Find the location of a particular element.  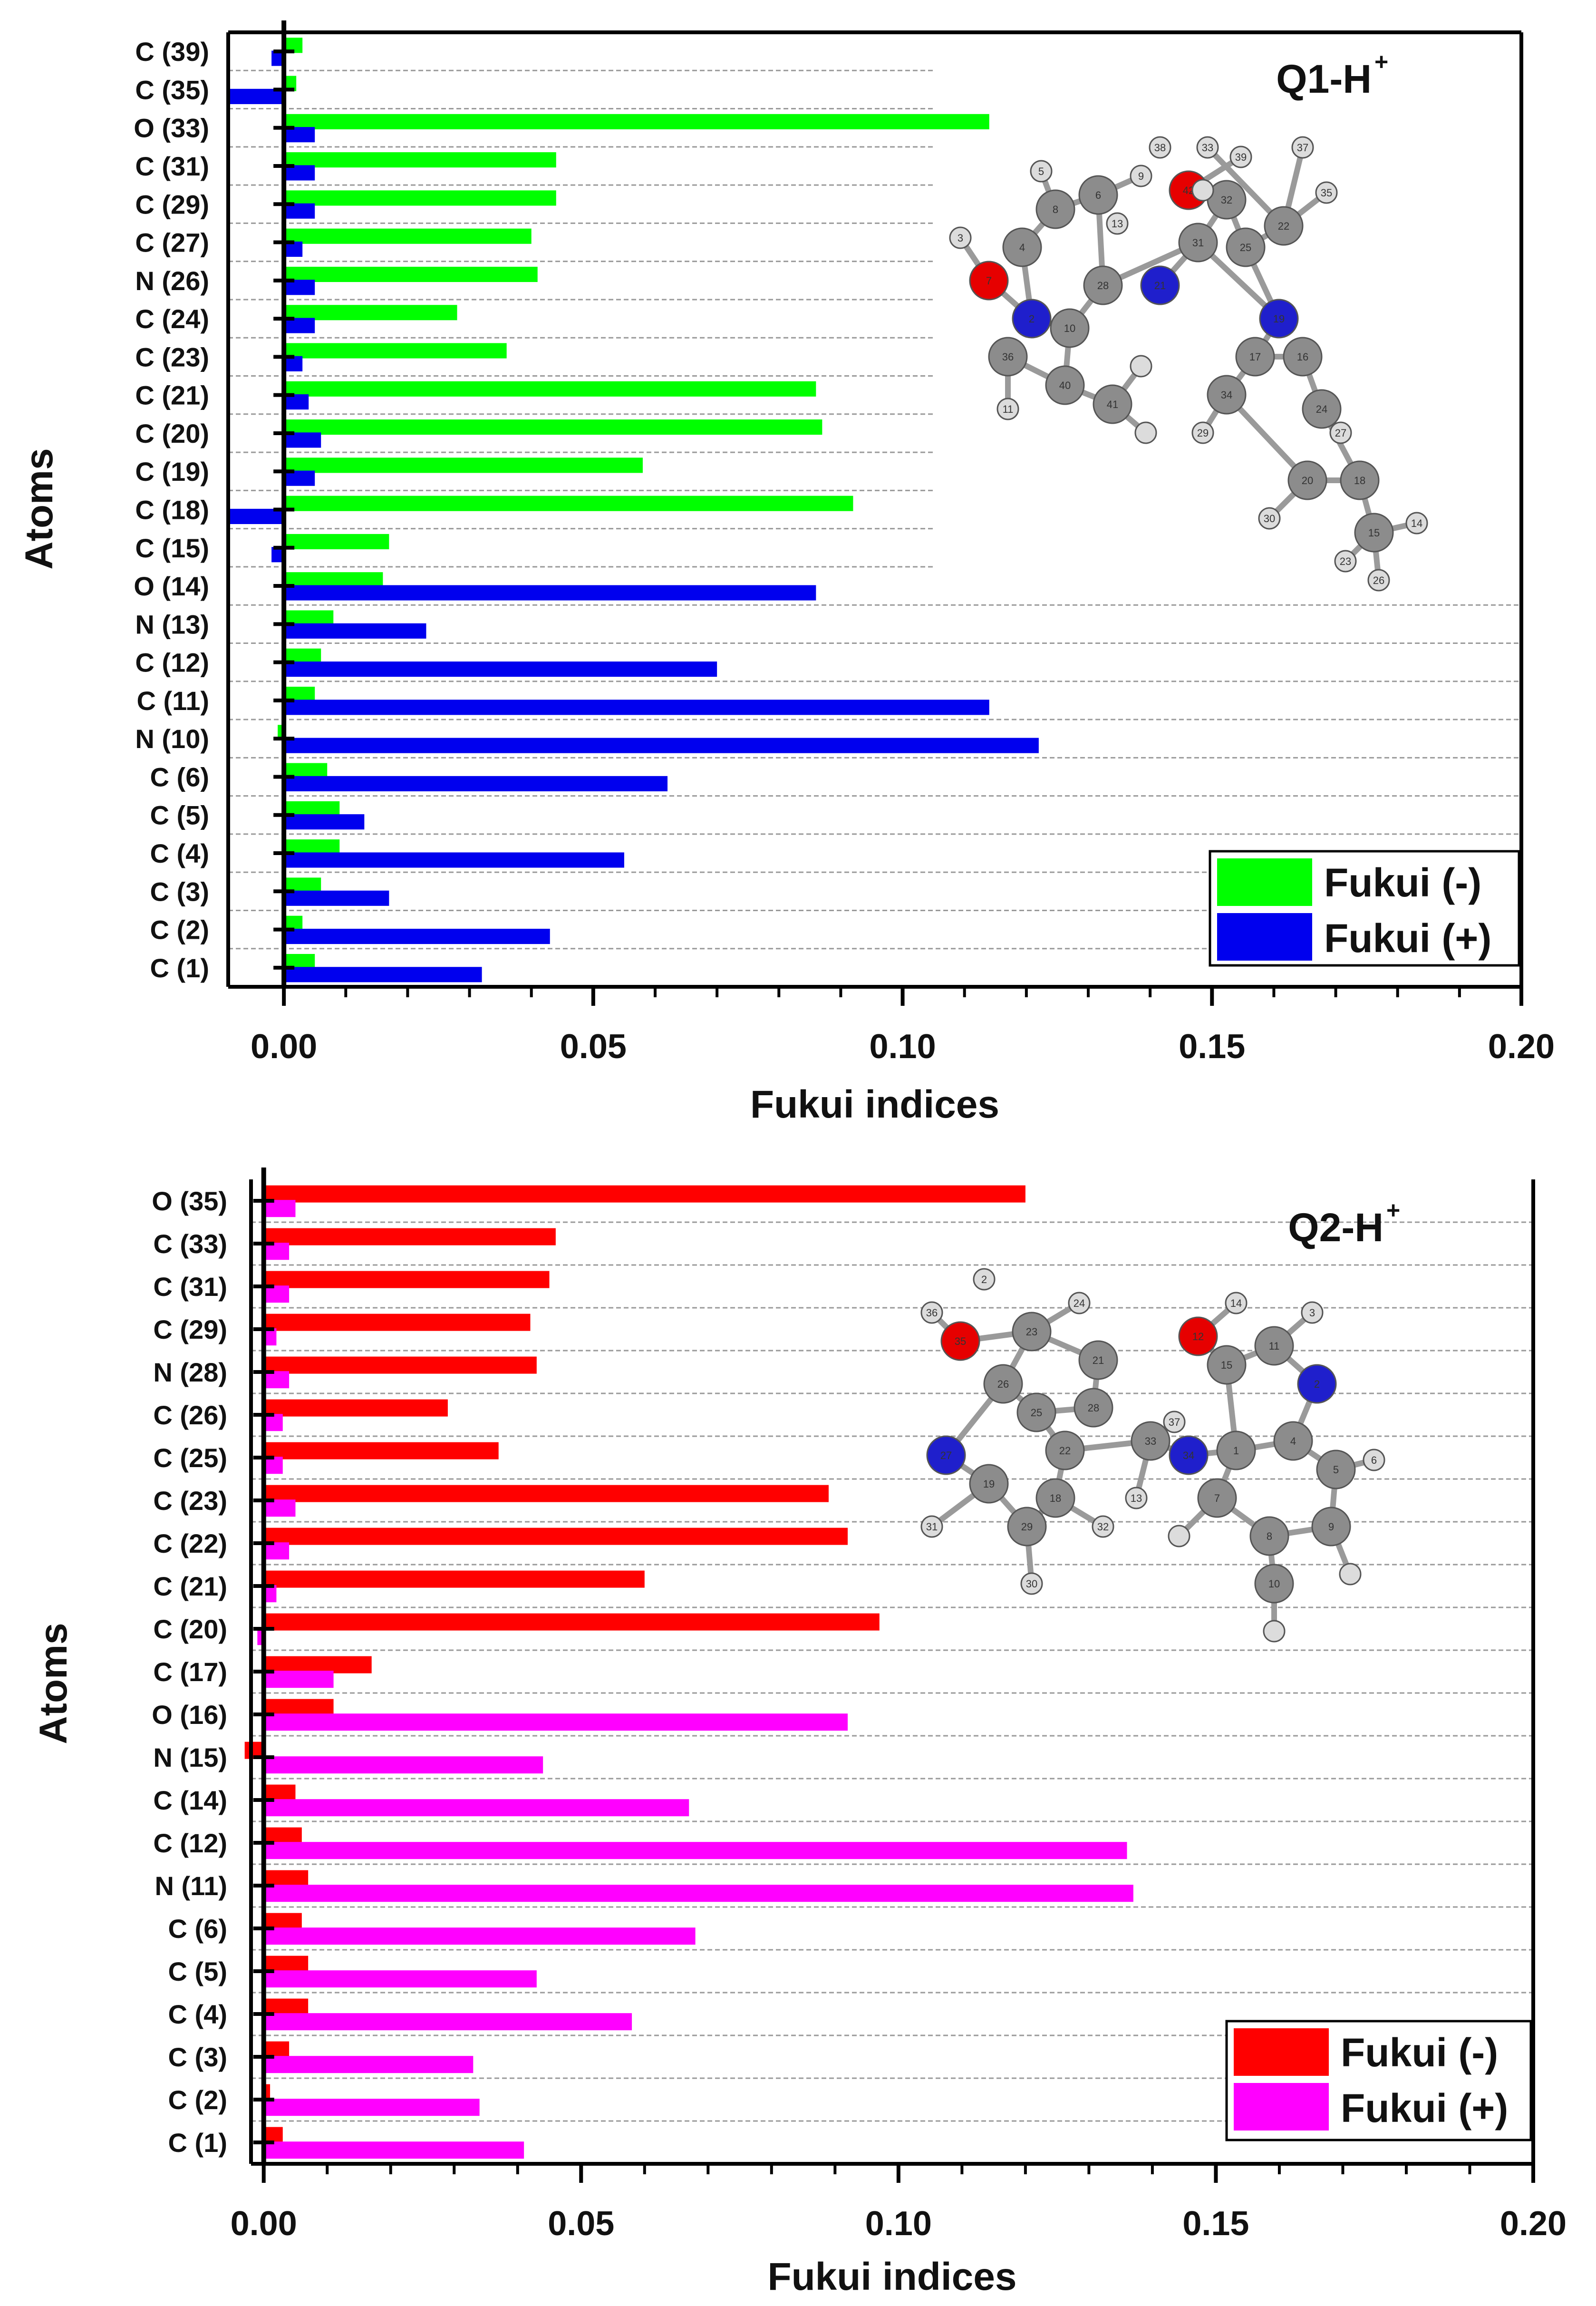

bar-fukui-plus-c1 is located at coordinates (394, 2150).